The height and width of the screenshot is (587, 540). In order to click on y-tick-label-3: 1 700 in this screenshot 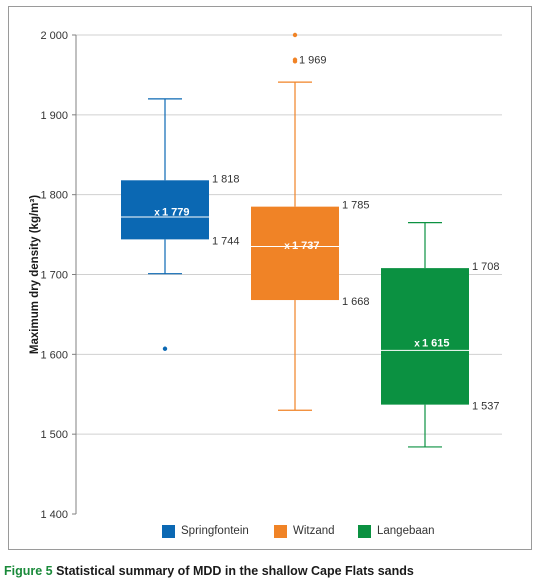, I will do `click(54, 276)`.